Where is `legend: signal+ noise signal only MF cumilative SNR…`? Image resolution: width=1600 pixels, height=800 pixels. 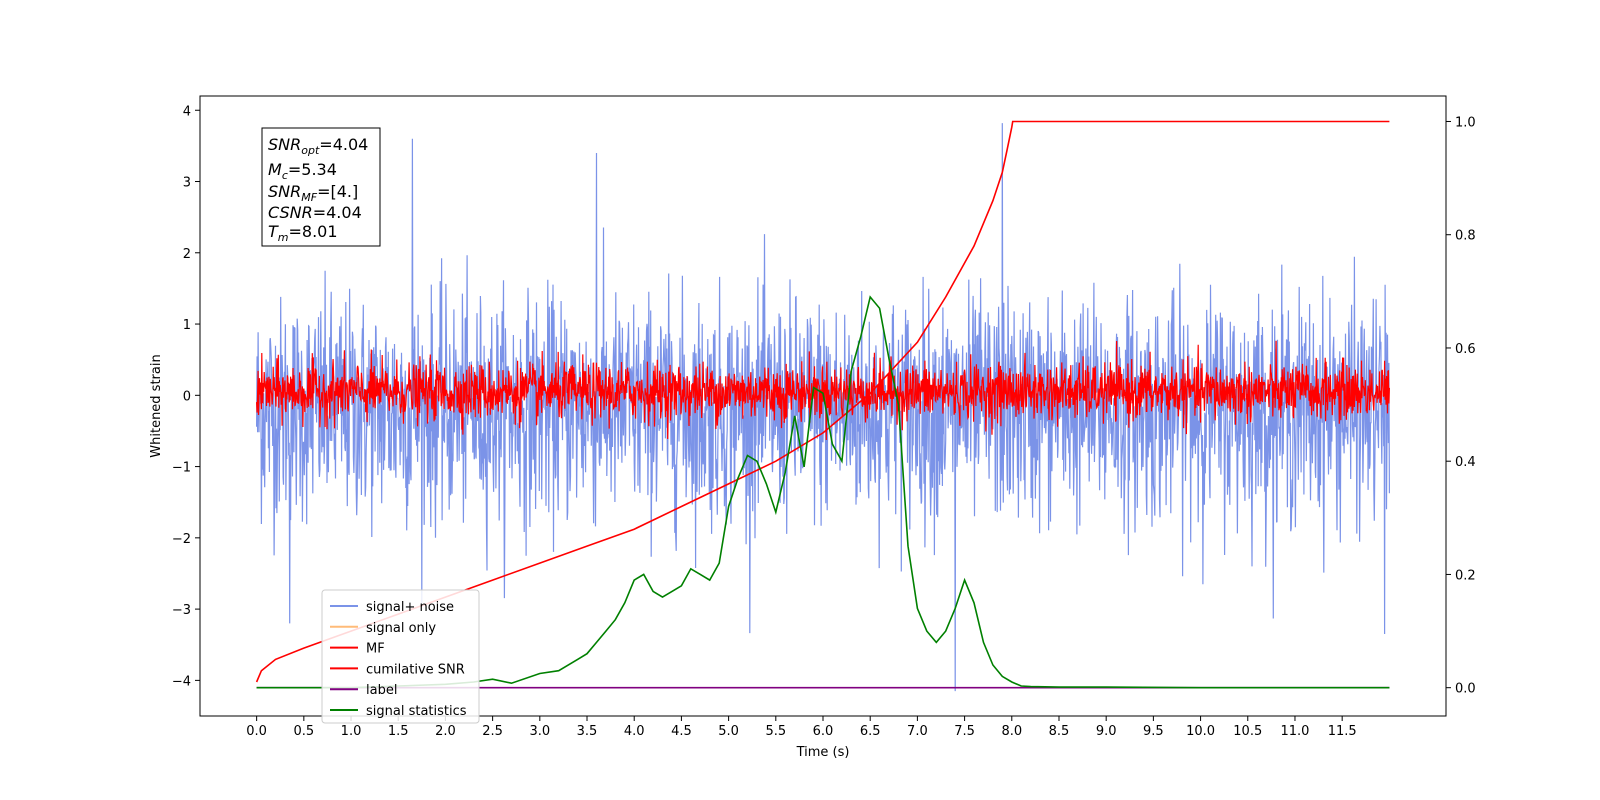 legend: signal+ noise signal only MF cumilative SNR… is located at coordinates (400, 656).